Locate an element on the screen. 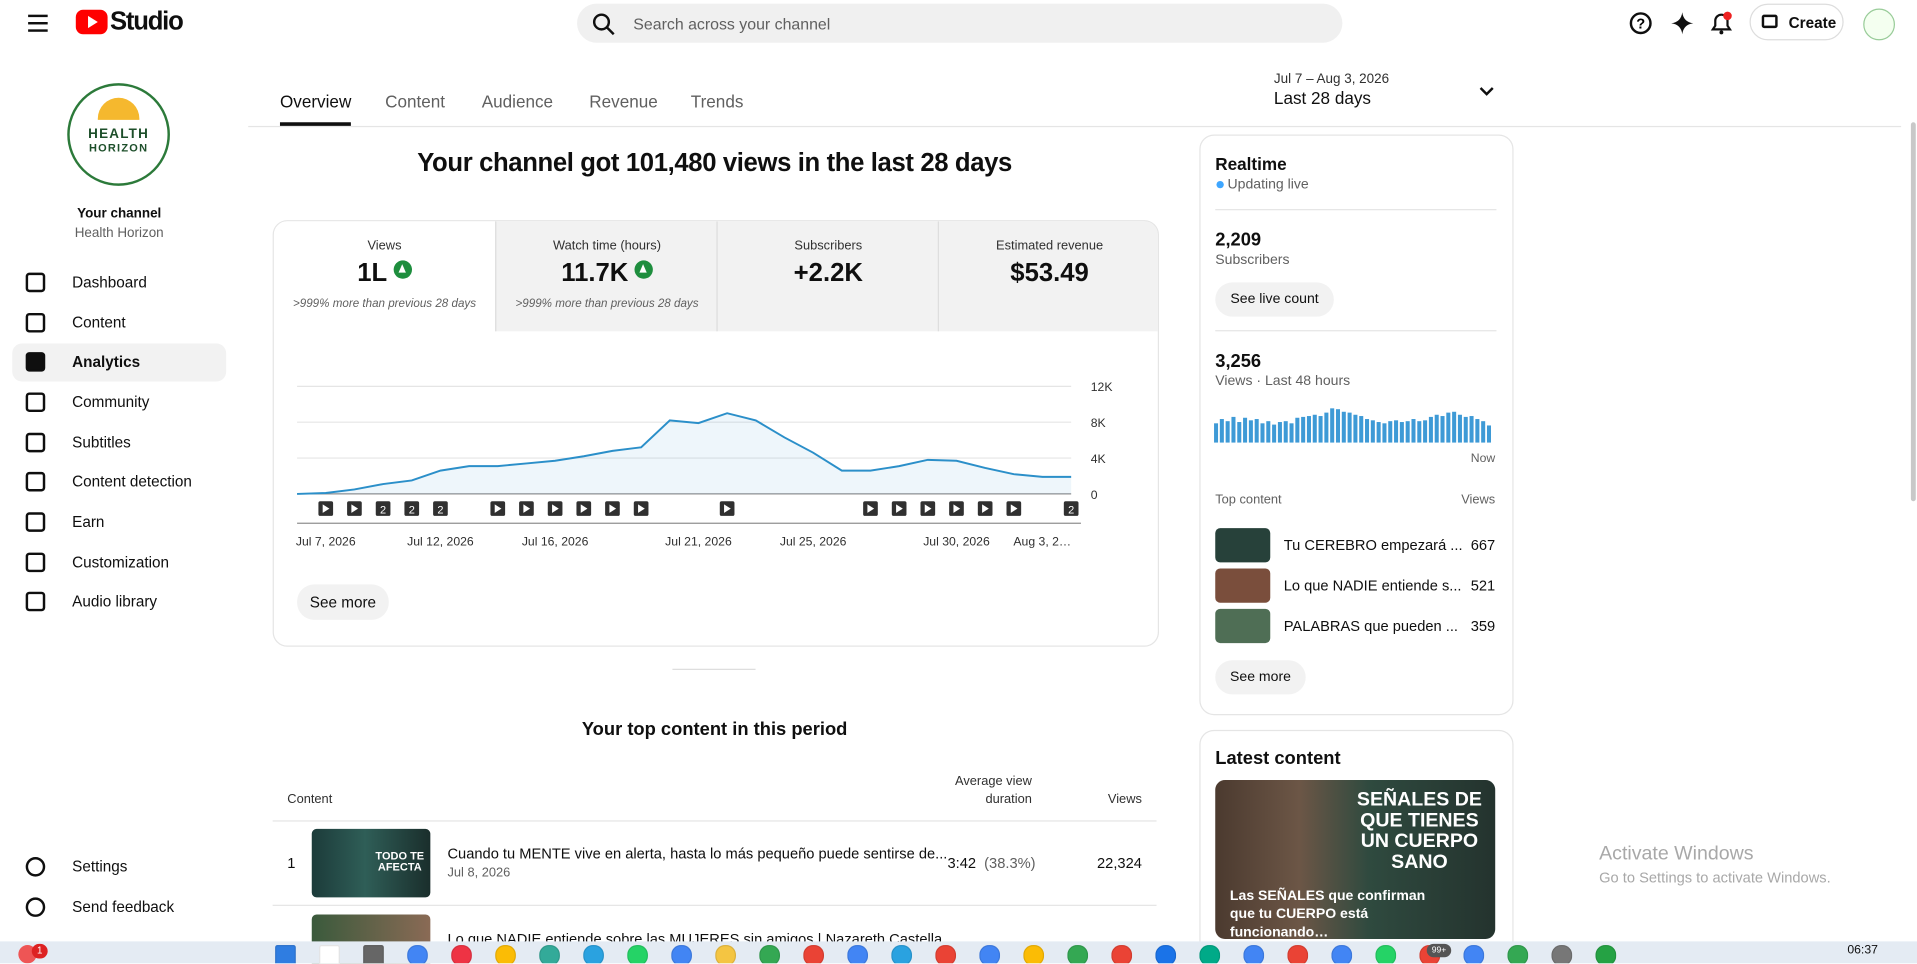 The image size is (1917, 964). tab: Trends is located at coordinates (717, 101).